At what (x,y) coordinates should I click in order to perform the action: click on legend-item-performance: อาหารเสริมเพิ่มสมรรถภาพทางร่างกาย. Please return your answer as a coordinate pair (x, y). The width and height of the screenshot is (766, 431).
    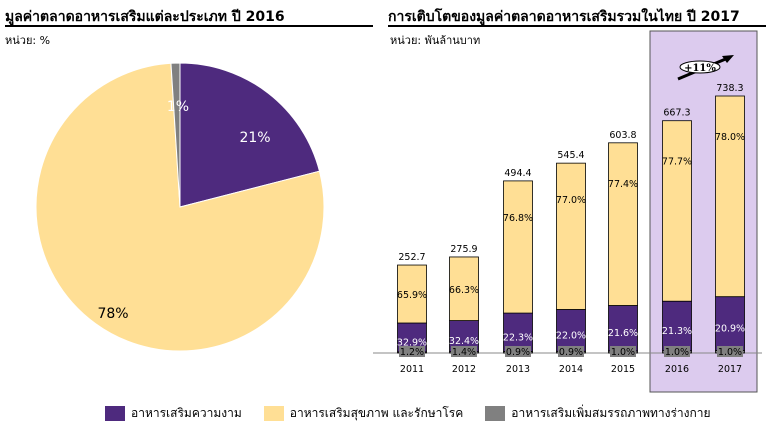
    Looking at the image, I should click on (598, 413).